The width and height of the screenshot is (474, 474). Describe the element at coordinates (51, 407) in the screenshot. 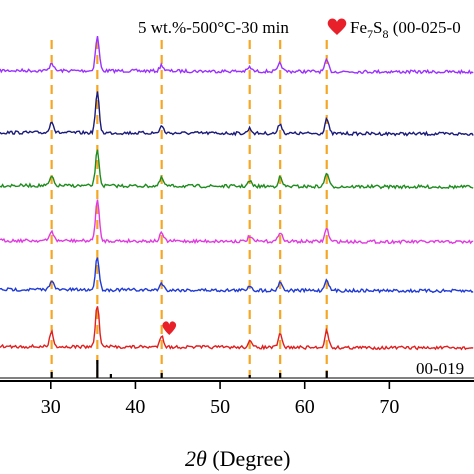

I see `x-tick-label-30: 30` at that location.